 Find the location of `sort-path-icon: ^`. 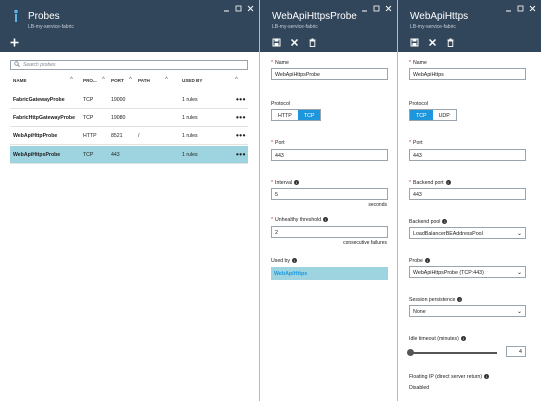

sort-path-icon: ^ is located at coordinates (166, 80).